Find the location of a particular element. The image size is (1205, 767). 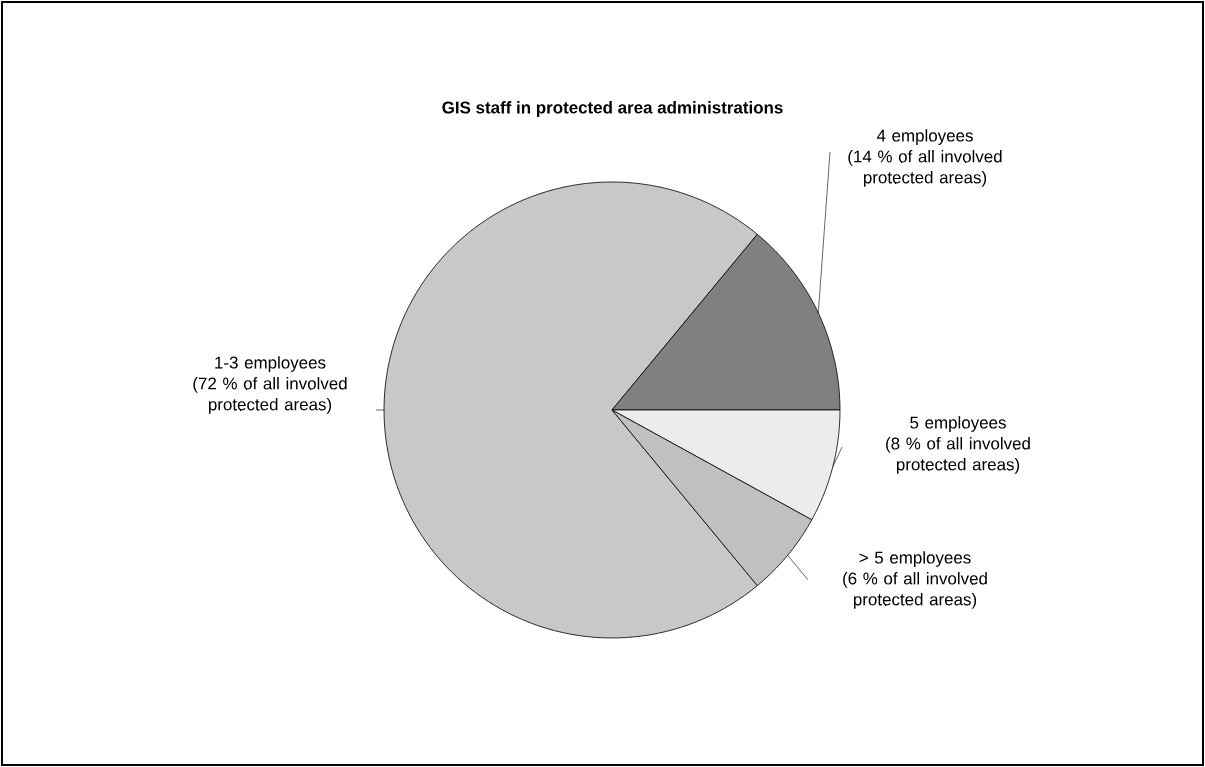

slice-label: 4 employees is located at coordinates (924, 137).